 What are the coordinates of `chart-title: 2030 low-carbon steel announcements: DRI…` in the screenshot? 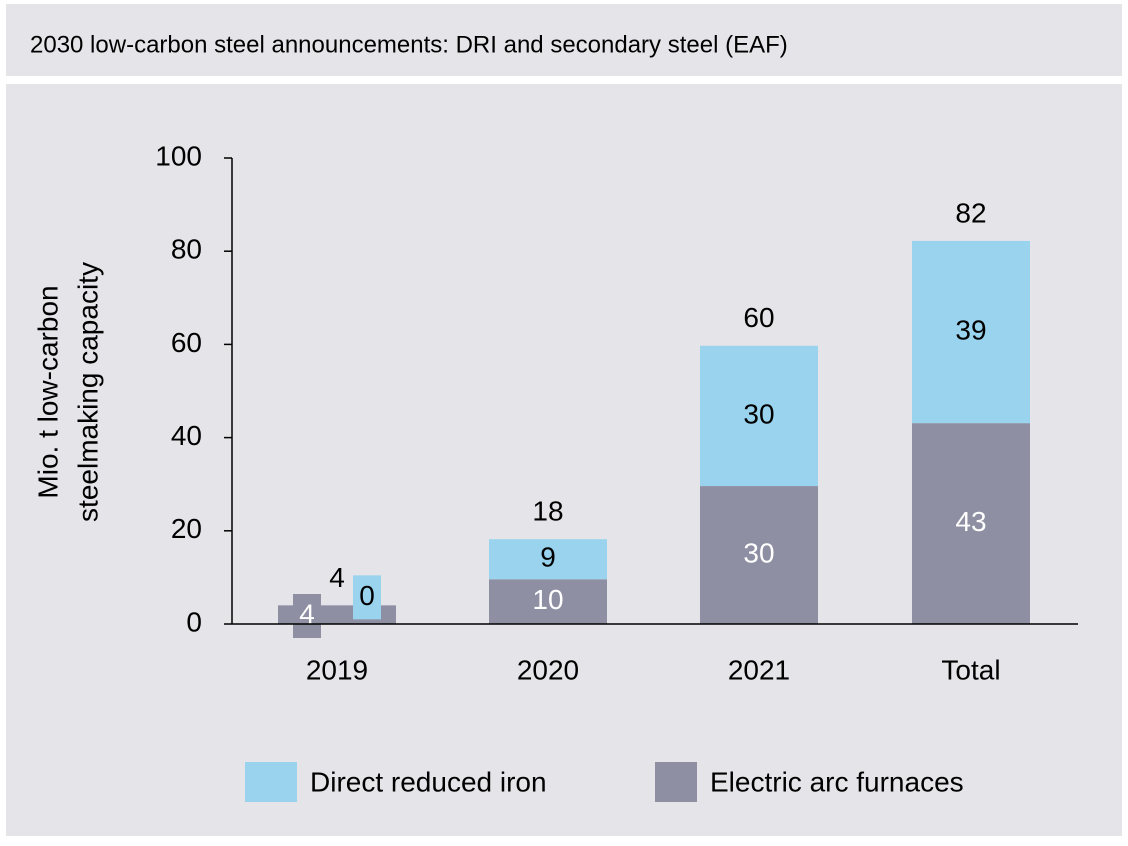 It's located at (409, 44).